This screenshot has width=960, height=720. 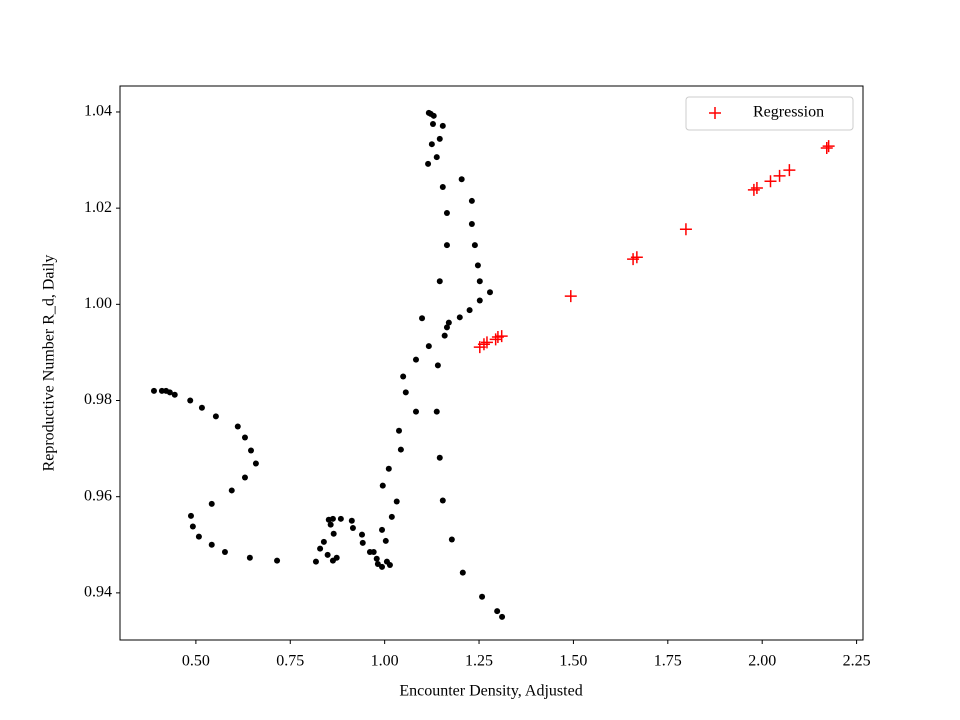 What do you see at coordinates (98, 111) in the screenshot?
I see `y-tick-label: 1.04` at bounding box center [98, 111].